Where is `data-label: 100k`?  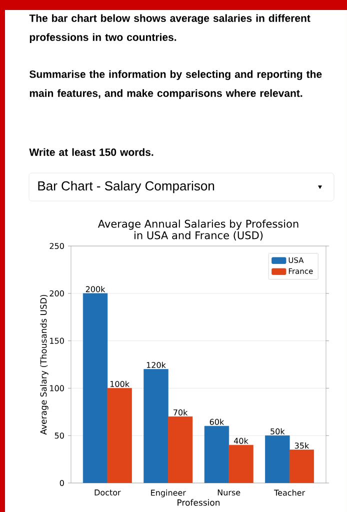
data-label: 100k is located at coordinates (120, 383).